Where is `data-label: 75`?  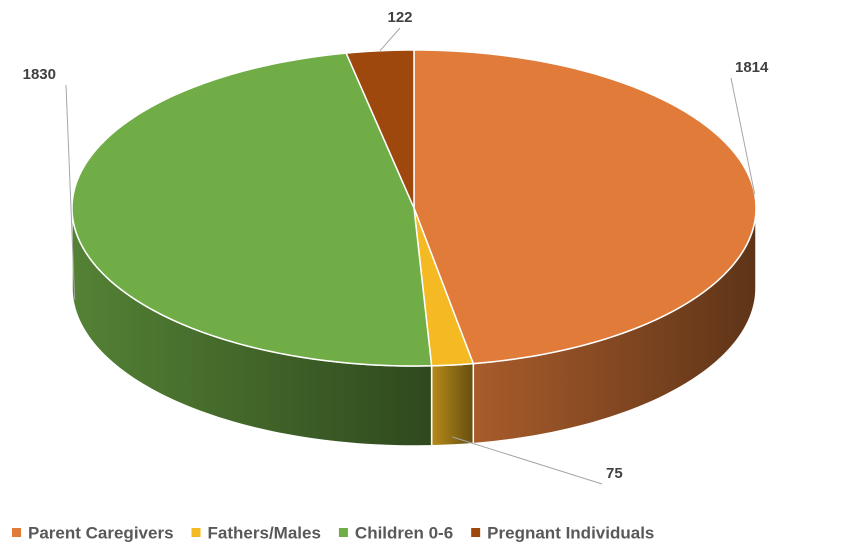
data-label: 75 is located at coordinates (614, 473).